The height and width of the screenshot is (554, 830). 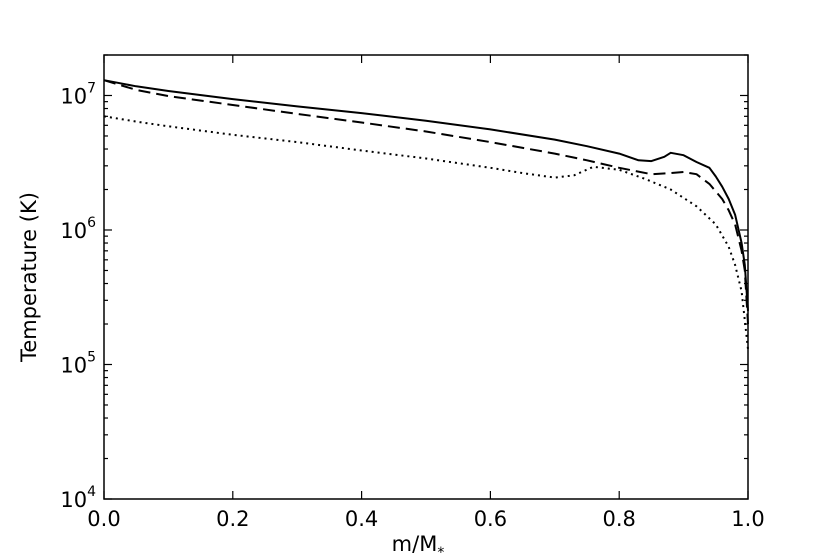 I want to click on svg-text: 10⁷, so click(x=78, y=95).